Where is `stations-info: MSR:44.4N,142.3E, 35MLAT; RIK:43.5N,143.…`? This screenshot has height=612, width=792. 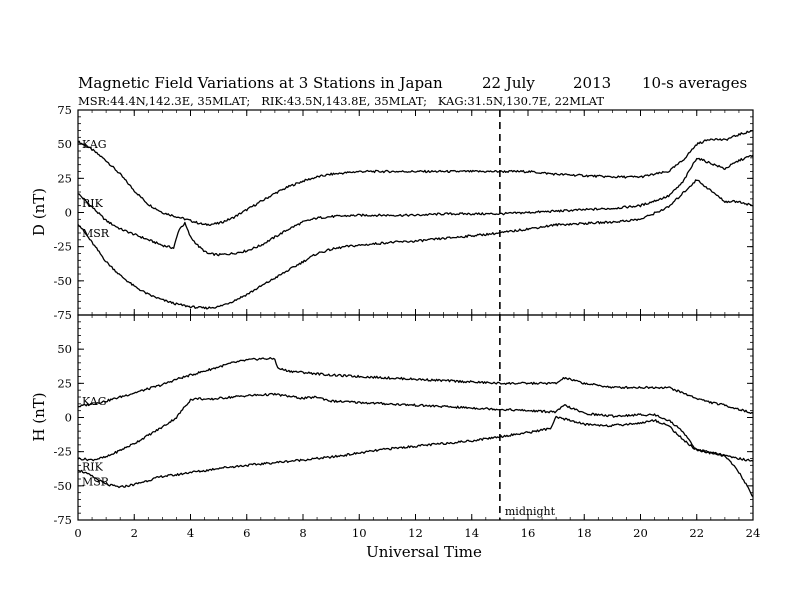 stations-info: MSR:44.4N,142.3E, 35MLAT; RIK:43.5N,143.… is located at coordinates (341, 101).